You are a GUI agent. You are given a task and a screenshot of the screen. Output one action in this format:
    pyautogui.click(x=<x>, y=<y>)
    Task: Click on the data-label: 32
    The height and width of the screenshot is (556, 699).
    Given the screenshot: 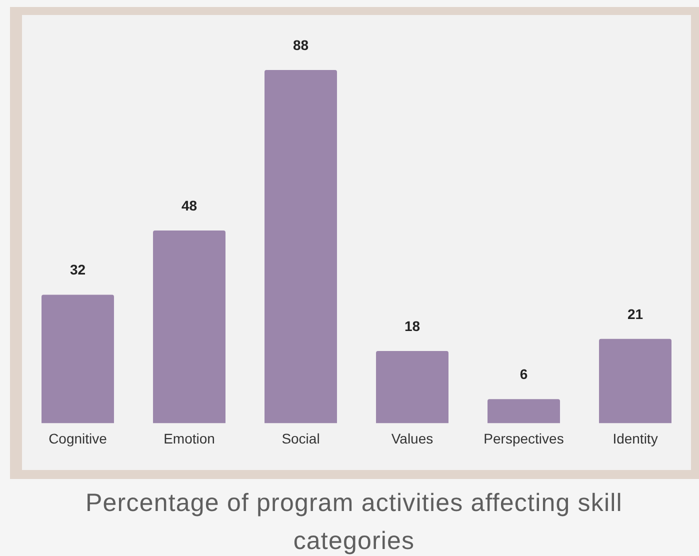 What is the action you would take?
    pyautogui.click(x=78, y=270)
    